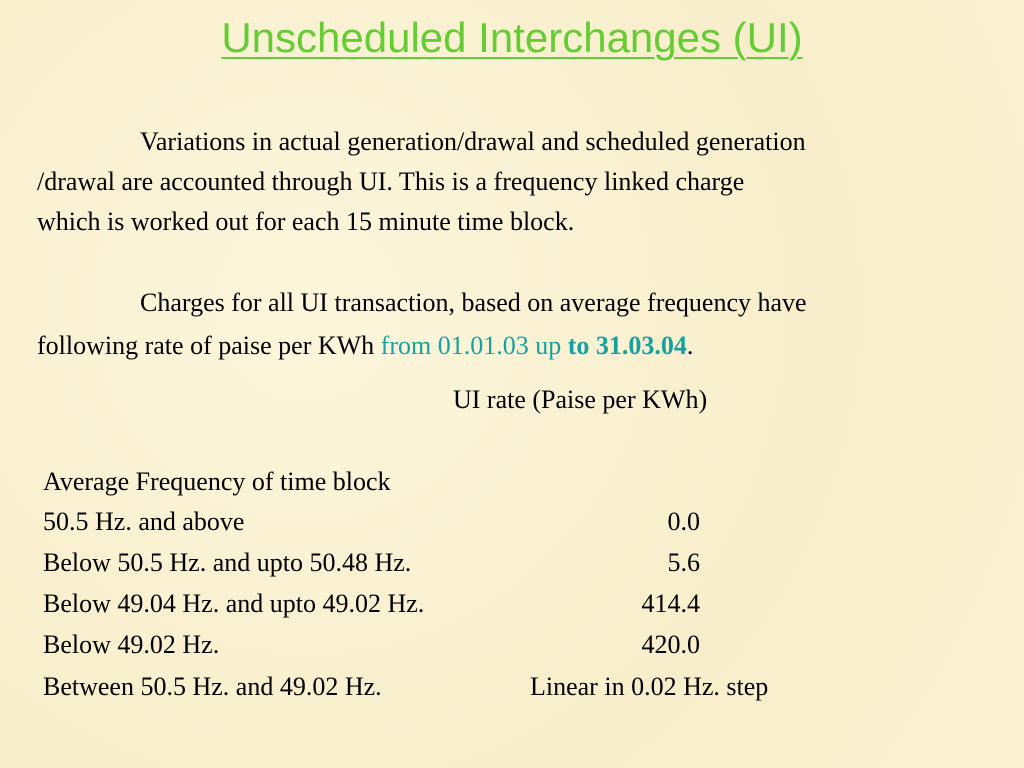 Image resolution: width=1024 pixels, height=768 pixels. What do you see at coordinates (217, 481) in the screenshot?
I see `frequency-header: Average Frequency of time block` at bounding box center [217, 481].